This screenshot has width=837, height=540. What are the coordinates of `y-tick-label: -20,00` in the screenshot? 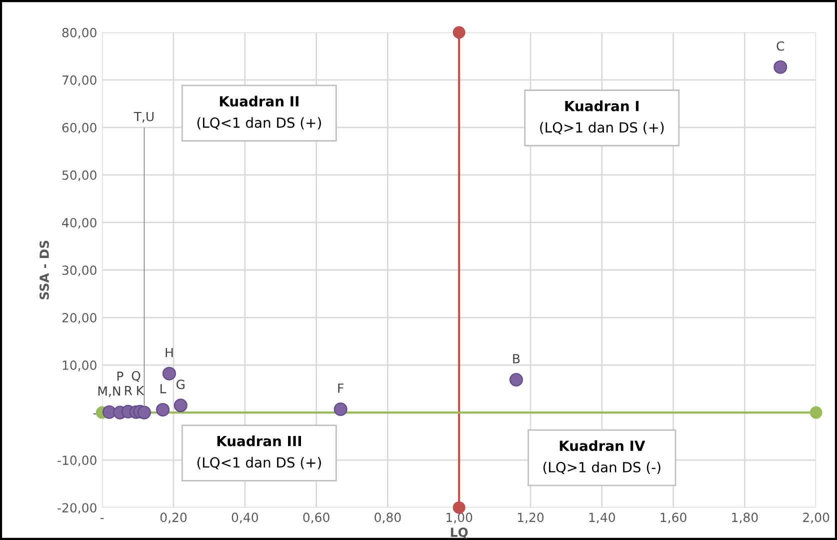 It's located at (77, 508).